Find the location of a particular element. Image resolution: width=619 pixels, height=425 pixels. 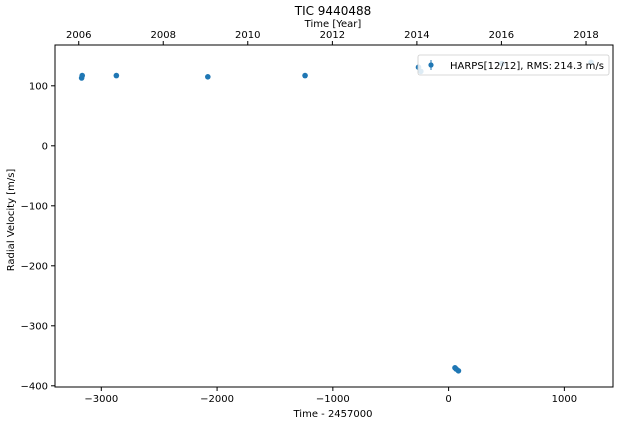

y-tick-label: 100 is located at coordinates (38, 86).